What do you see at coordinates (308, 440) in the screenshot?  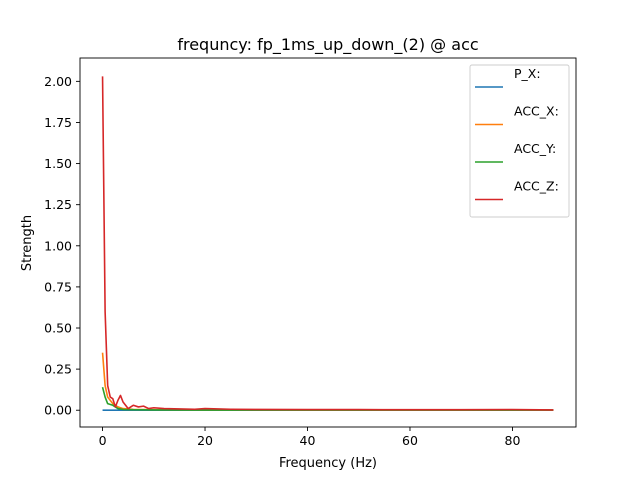 I see `x-tick-label-2: 40` at bounding box center [308, 440].